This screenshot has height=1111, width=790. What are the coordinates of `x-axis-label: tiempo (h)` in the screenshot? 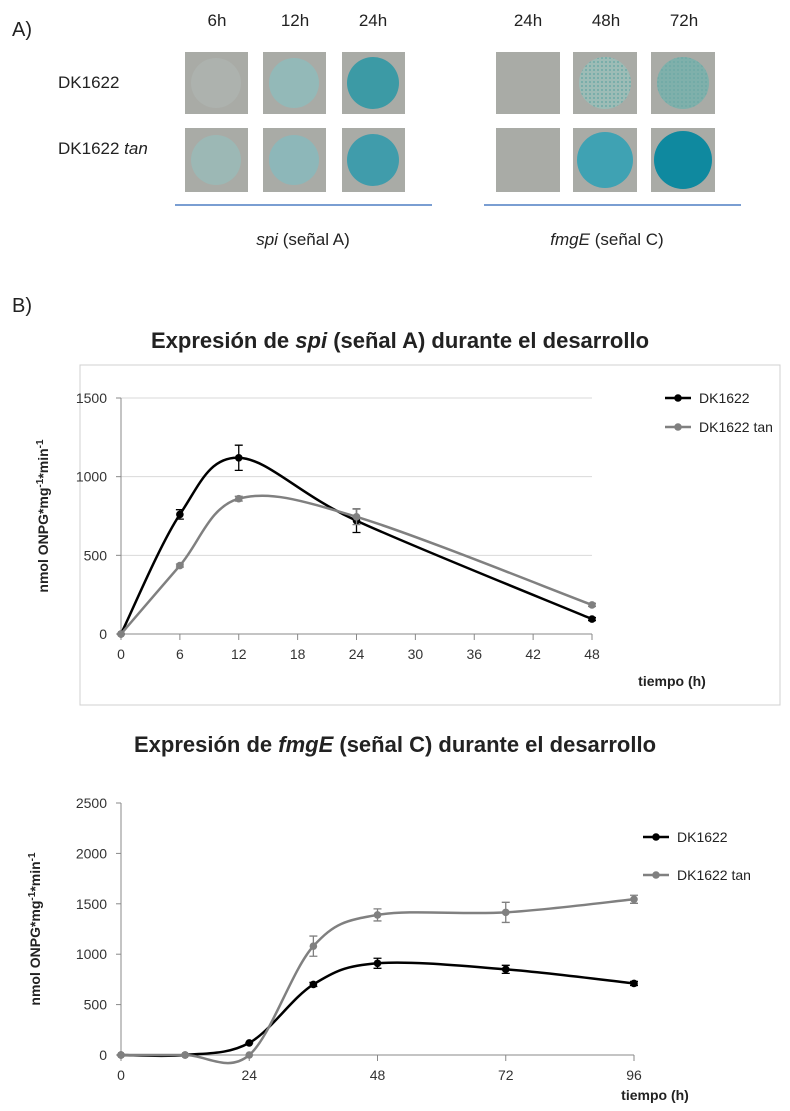 It's located at (672, 681).